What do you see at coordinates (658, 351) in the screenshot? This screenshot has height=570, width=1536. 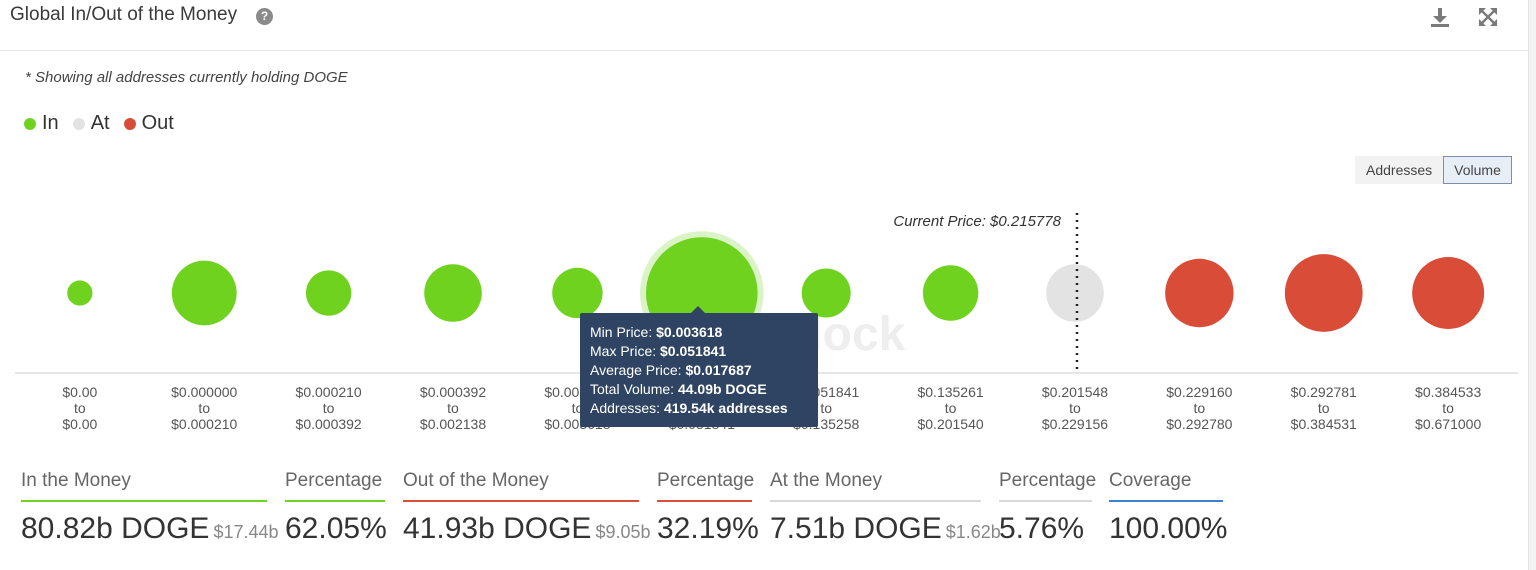 I see `tooltip-row-max: Max Price: $0.051841` at bounding box center [658, 351].